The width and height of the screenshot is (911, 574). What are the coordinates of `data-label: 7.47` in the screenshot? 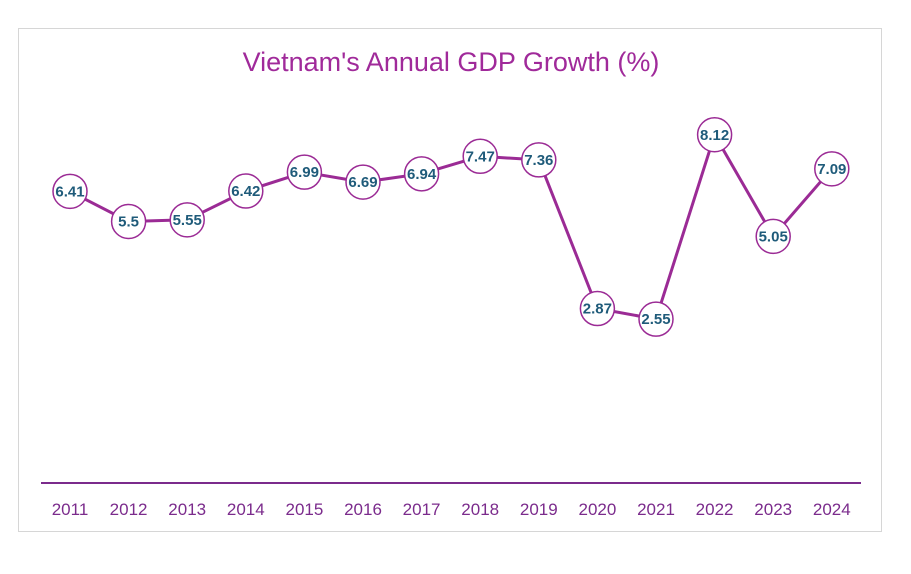 It's located at (480, 156).